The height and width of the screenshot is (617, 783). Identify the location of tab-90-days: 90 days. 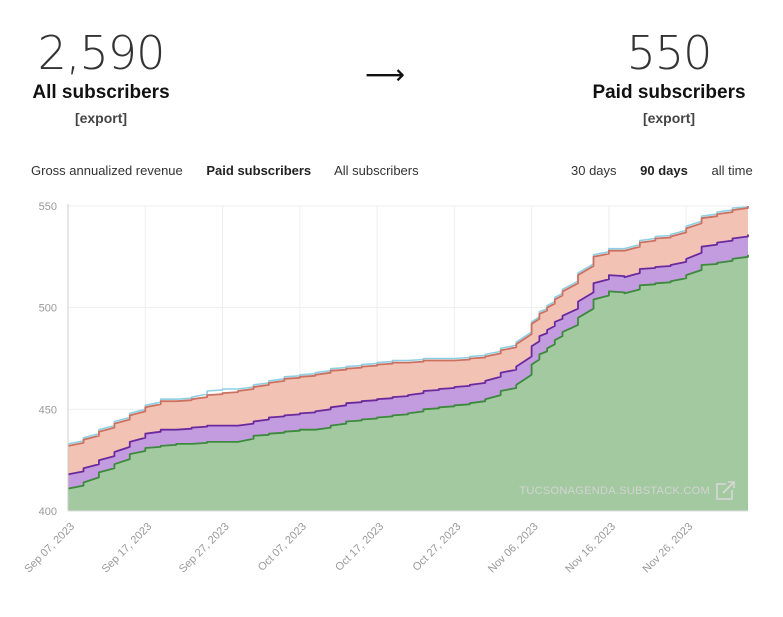
(664, 170).